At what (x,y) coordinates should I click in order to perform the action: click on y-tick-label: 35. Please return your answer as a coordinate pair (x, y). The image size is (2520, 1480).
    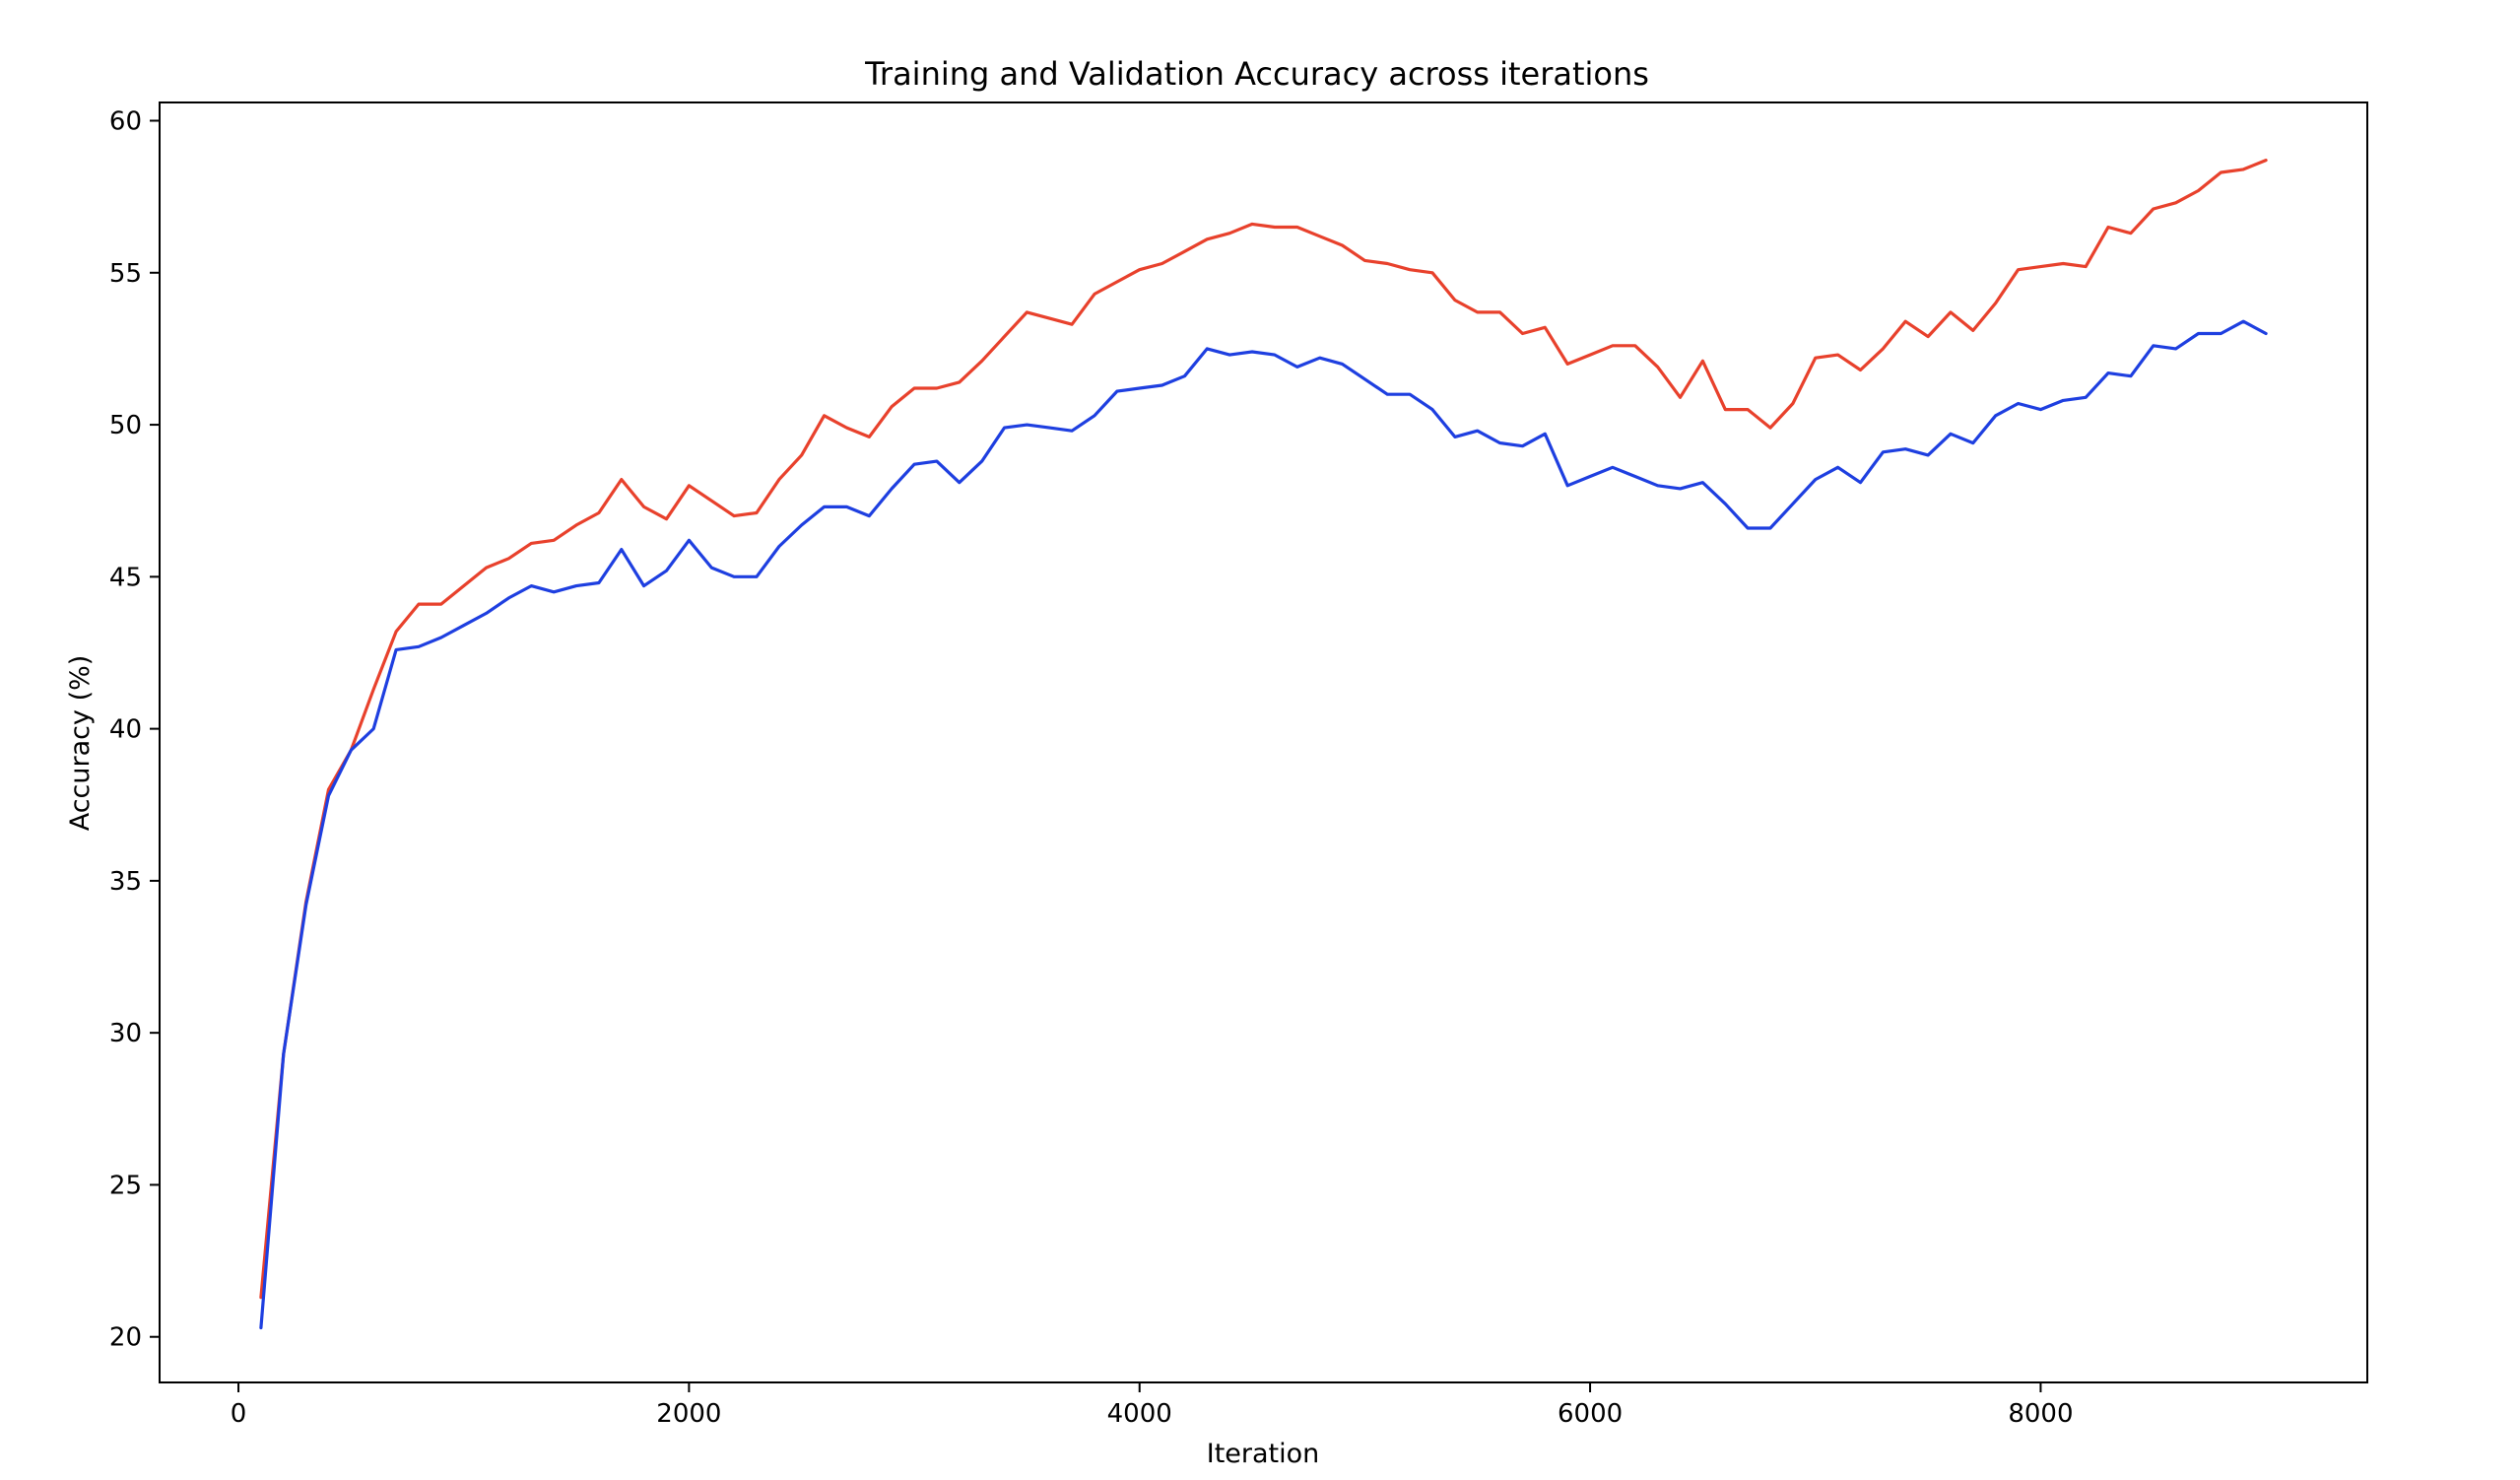
    Looking at the image, I should click on (125, 882).